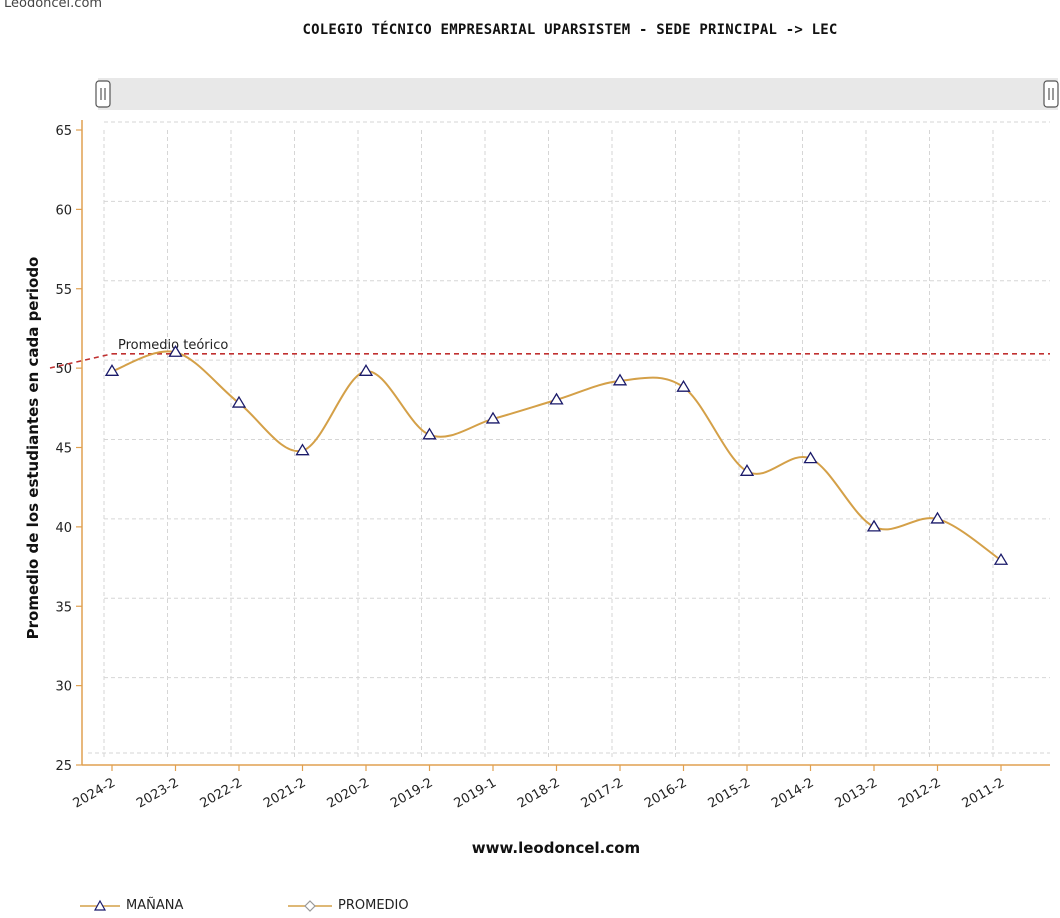  What do you see at coordinates (556, 848) in the screenshot?
I see `x-axis-label: www.leodoncel.com` at bounding box center [556, 848].